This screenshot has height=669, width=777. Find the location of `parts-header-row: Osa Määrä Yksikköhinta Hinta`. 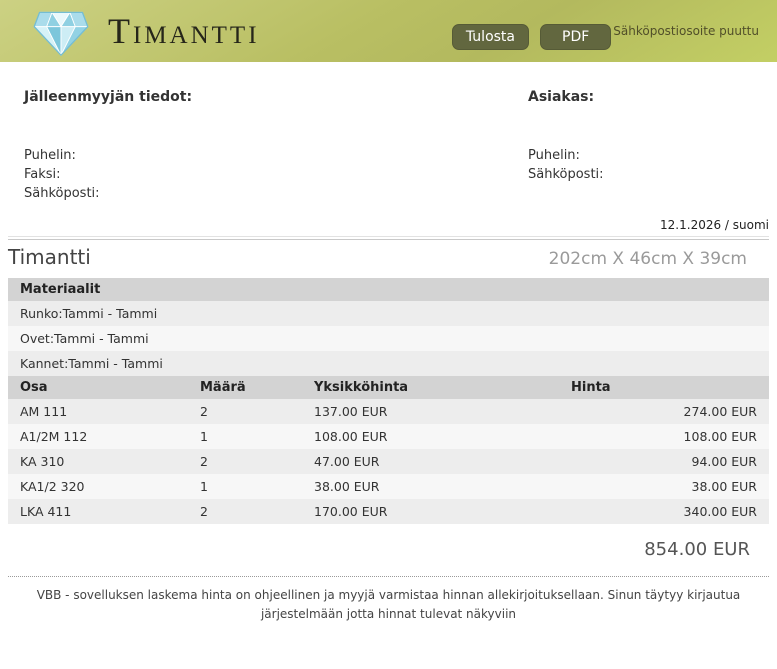

parts-header-row: Osa Määrä Yksikköhinta Hinta is located at coordinates (388, 387).